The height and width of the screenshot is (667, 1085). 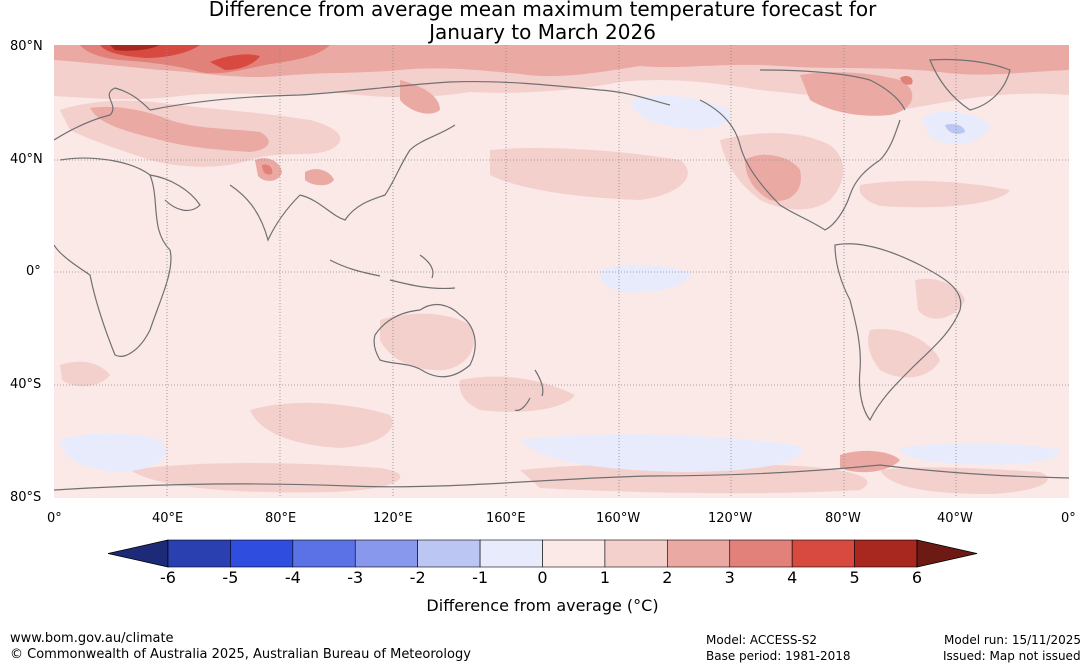 What do you see at coordinates (843, 518) in the screenshot?
I see `lon-label-80w: 80°W` at bounding box center [843, 518].